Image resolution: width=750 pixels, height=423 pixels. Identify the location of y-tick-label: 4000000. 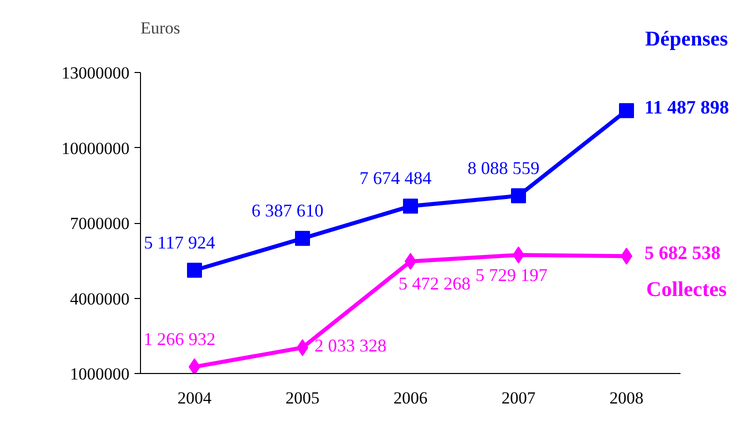
(100, 298).